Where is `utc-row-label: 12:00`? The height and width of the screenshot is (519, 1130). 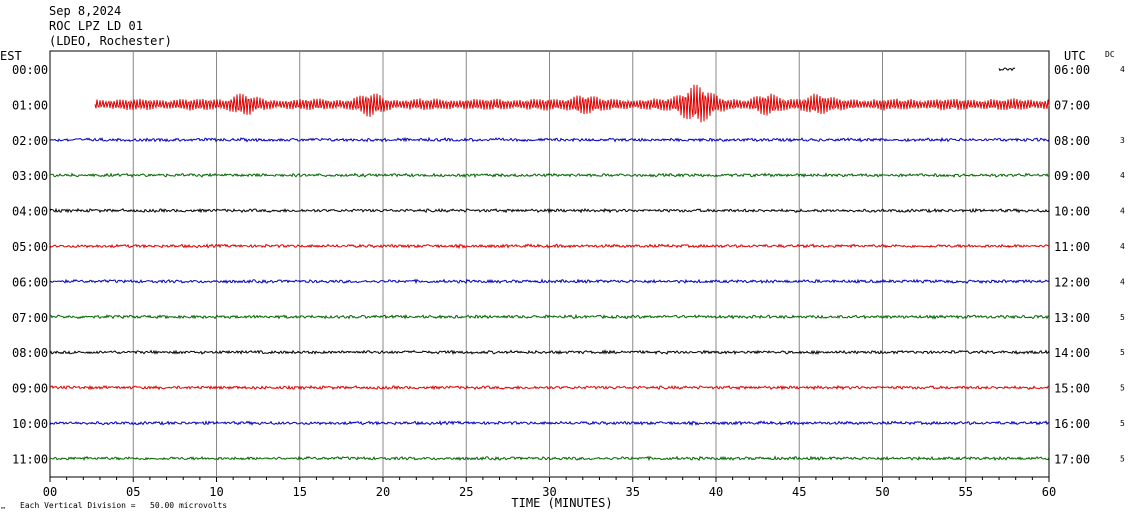 utc-row-label: 12:00 is located at coordinates (1072, 282).